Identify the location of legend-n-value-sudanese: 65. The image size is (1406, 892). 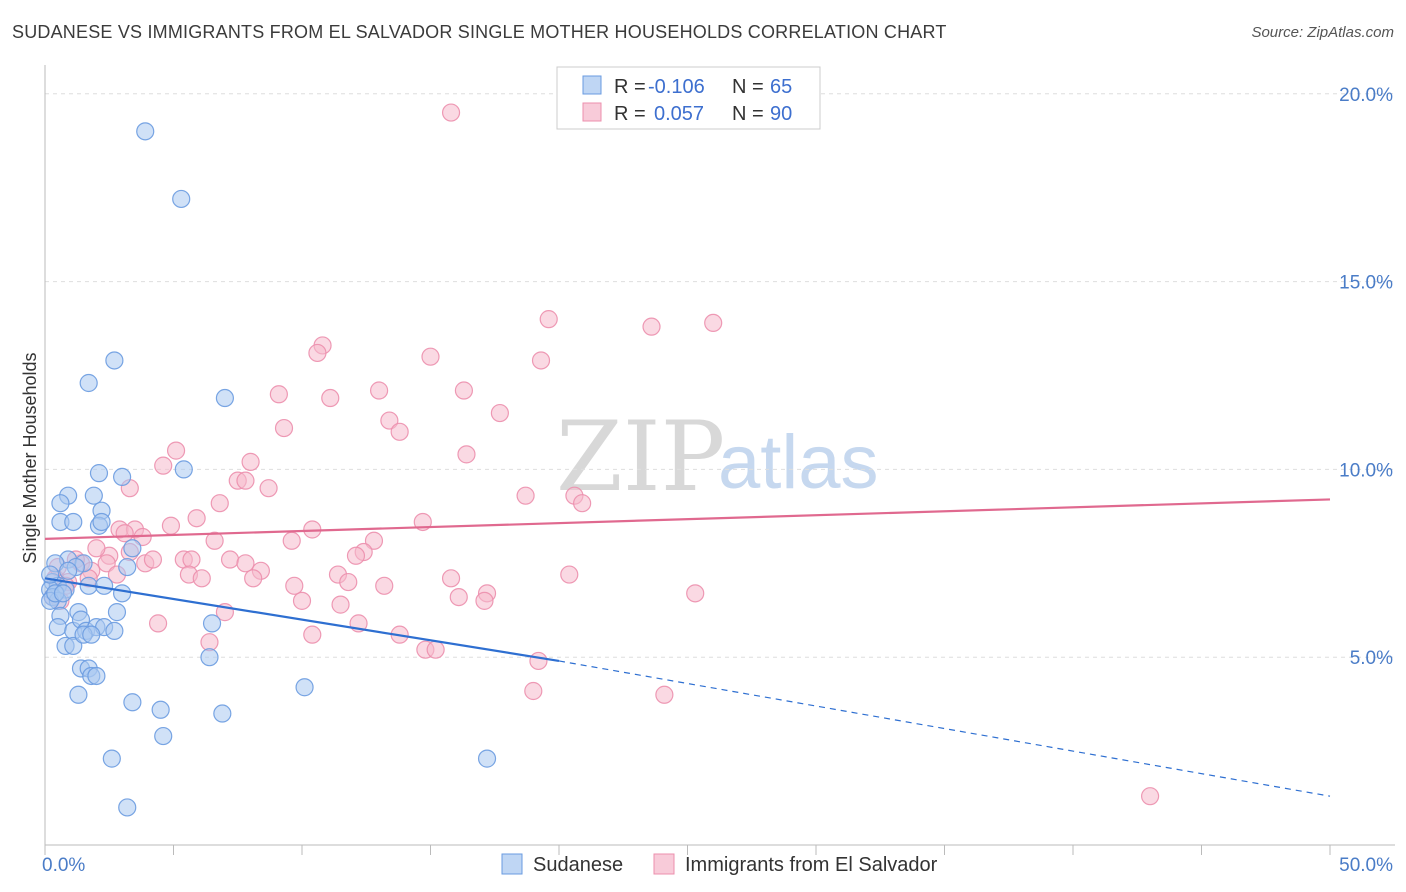
(781, 87).